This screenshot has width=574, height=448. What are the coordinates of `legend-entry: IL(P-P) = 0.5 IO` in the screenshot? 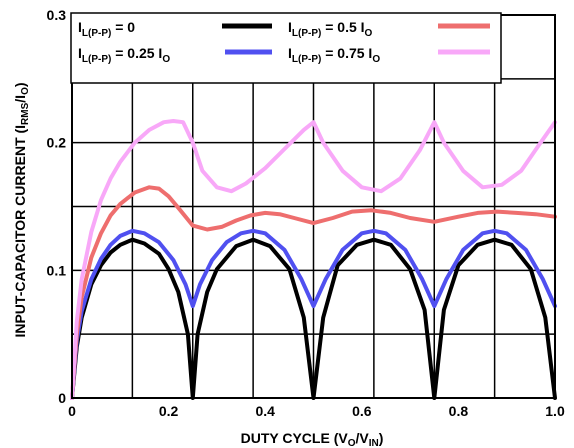 It's located at (389, 29).